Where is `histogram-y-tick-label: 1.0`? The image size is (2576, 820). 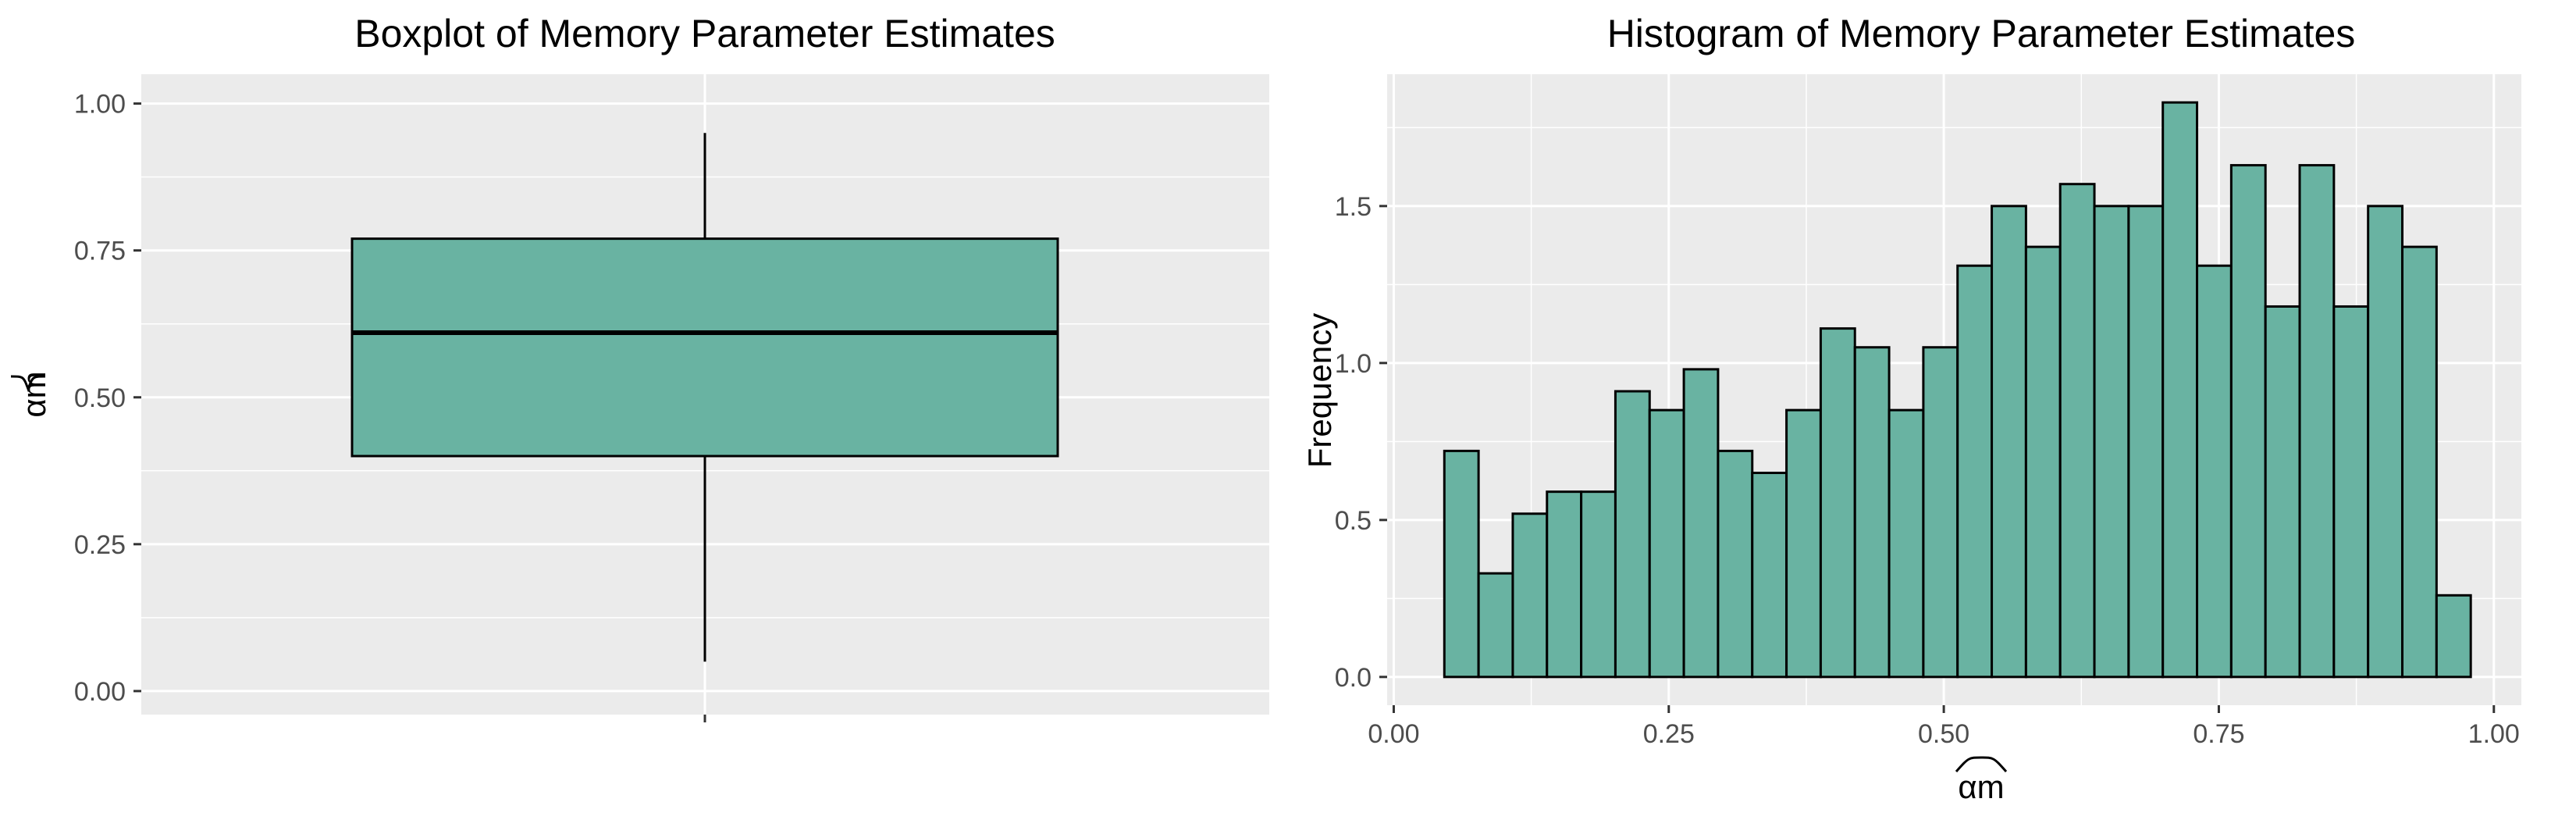
histogram-y-tick-label: 1.0 is located at coordinates (1353, 364).